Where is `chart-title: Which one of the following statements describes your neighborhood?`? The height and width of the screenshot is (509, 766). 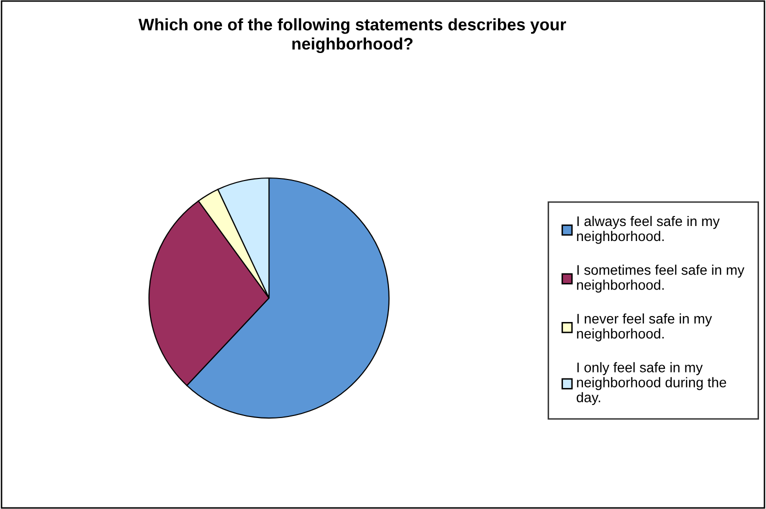 chart-title: Which one of the following statements describes your neighborhood? is located at coordinates (352, 36).